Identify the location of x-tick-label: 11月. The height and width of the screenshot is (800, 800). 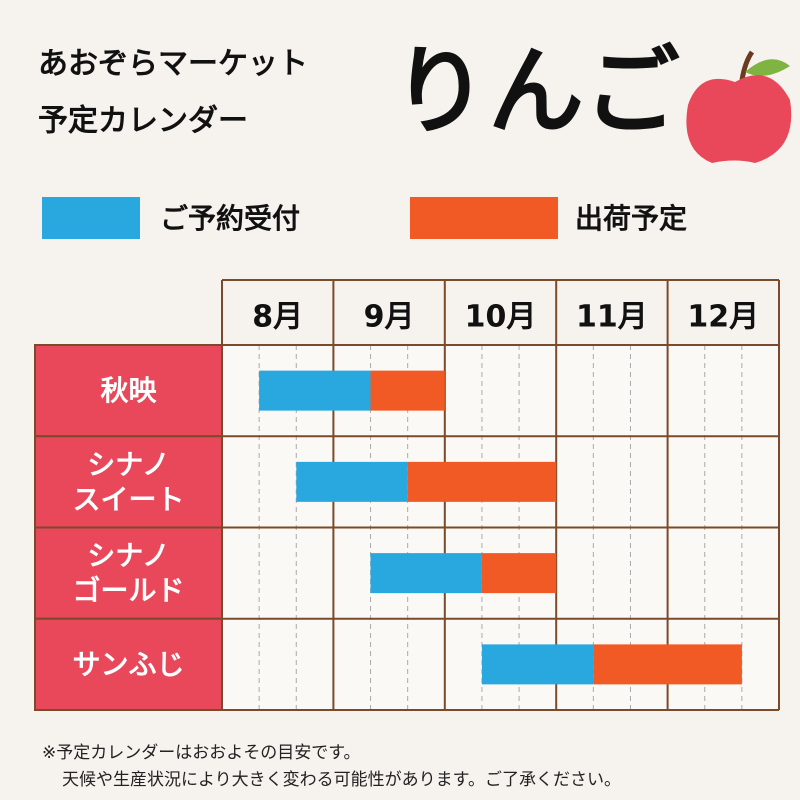
(612, 317).